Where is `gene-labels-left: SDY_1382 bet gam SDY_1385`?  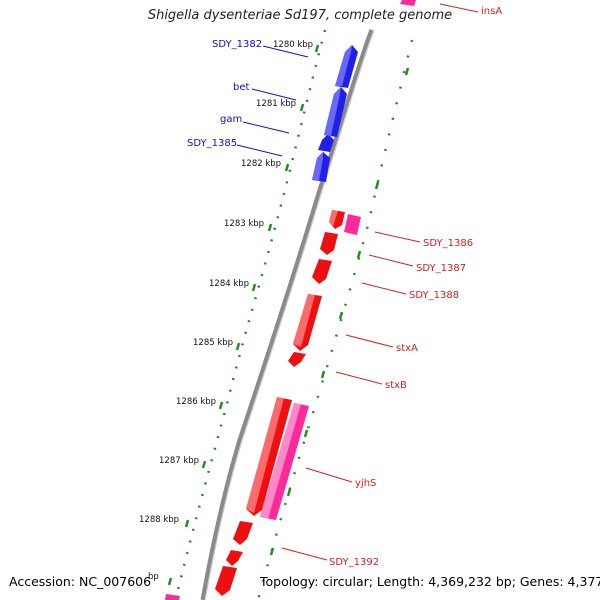 gene-labels-left: SDY_1382 bet gam SDY_1385 is located at coordinates (224, 94).